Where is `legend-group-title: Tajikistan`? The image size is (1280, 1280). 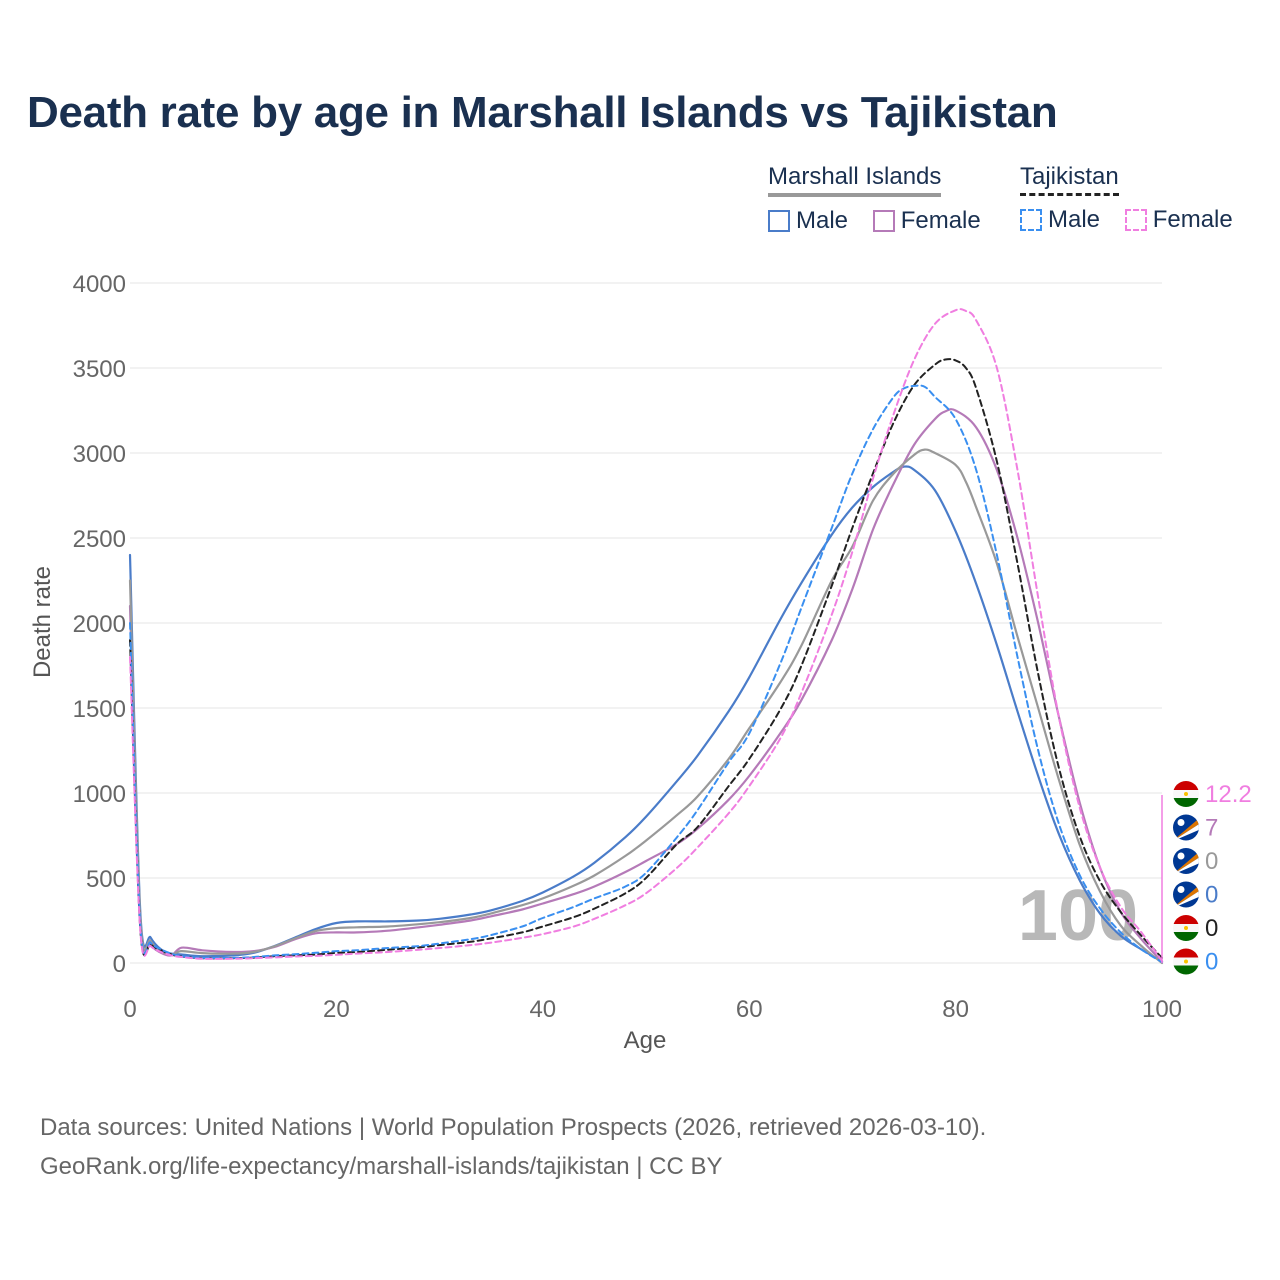
legend-group-title: Tajikistan is located at coordinates (1069, 179).